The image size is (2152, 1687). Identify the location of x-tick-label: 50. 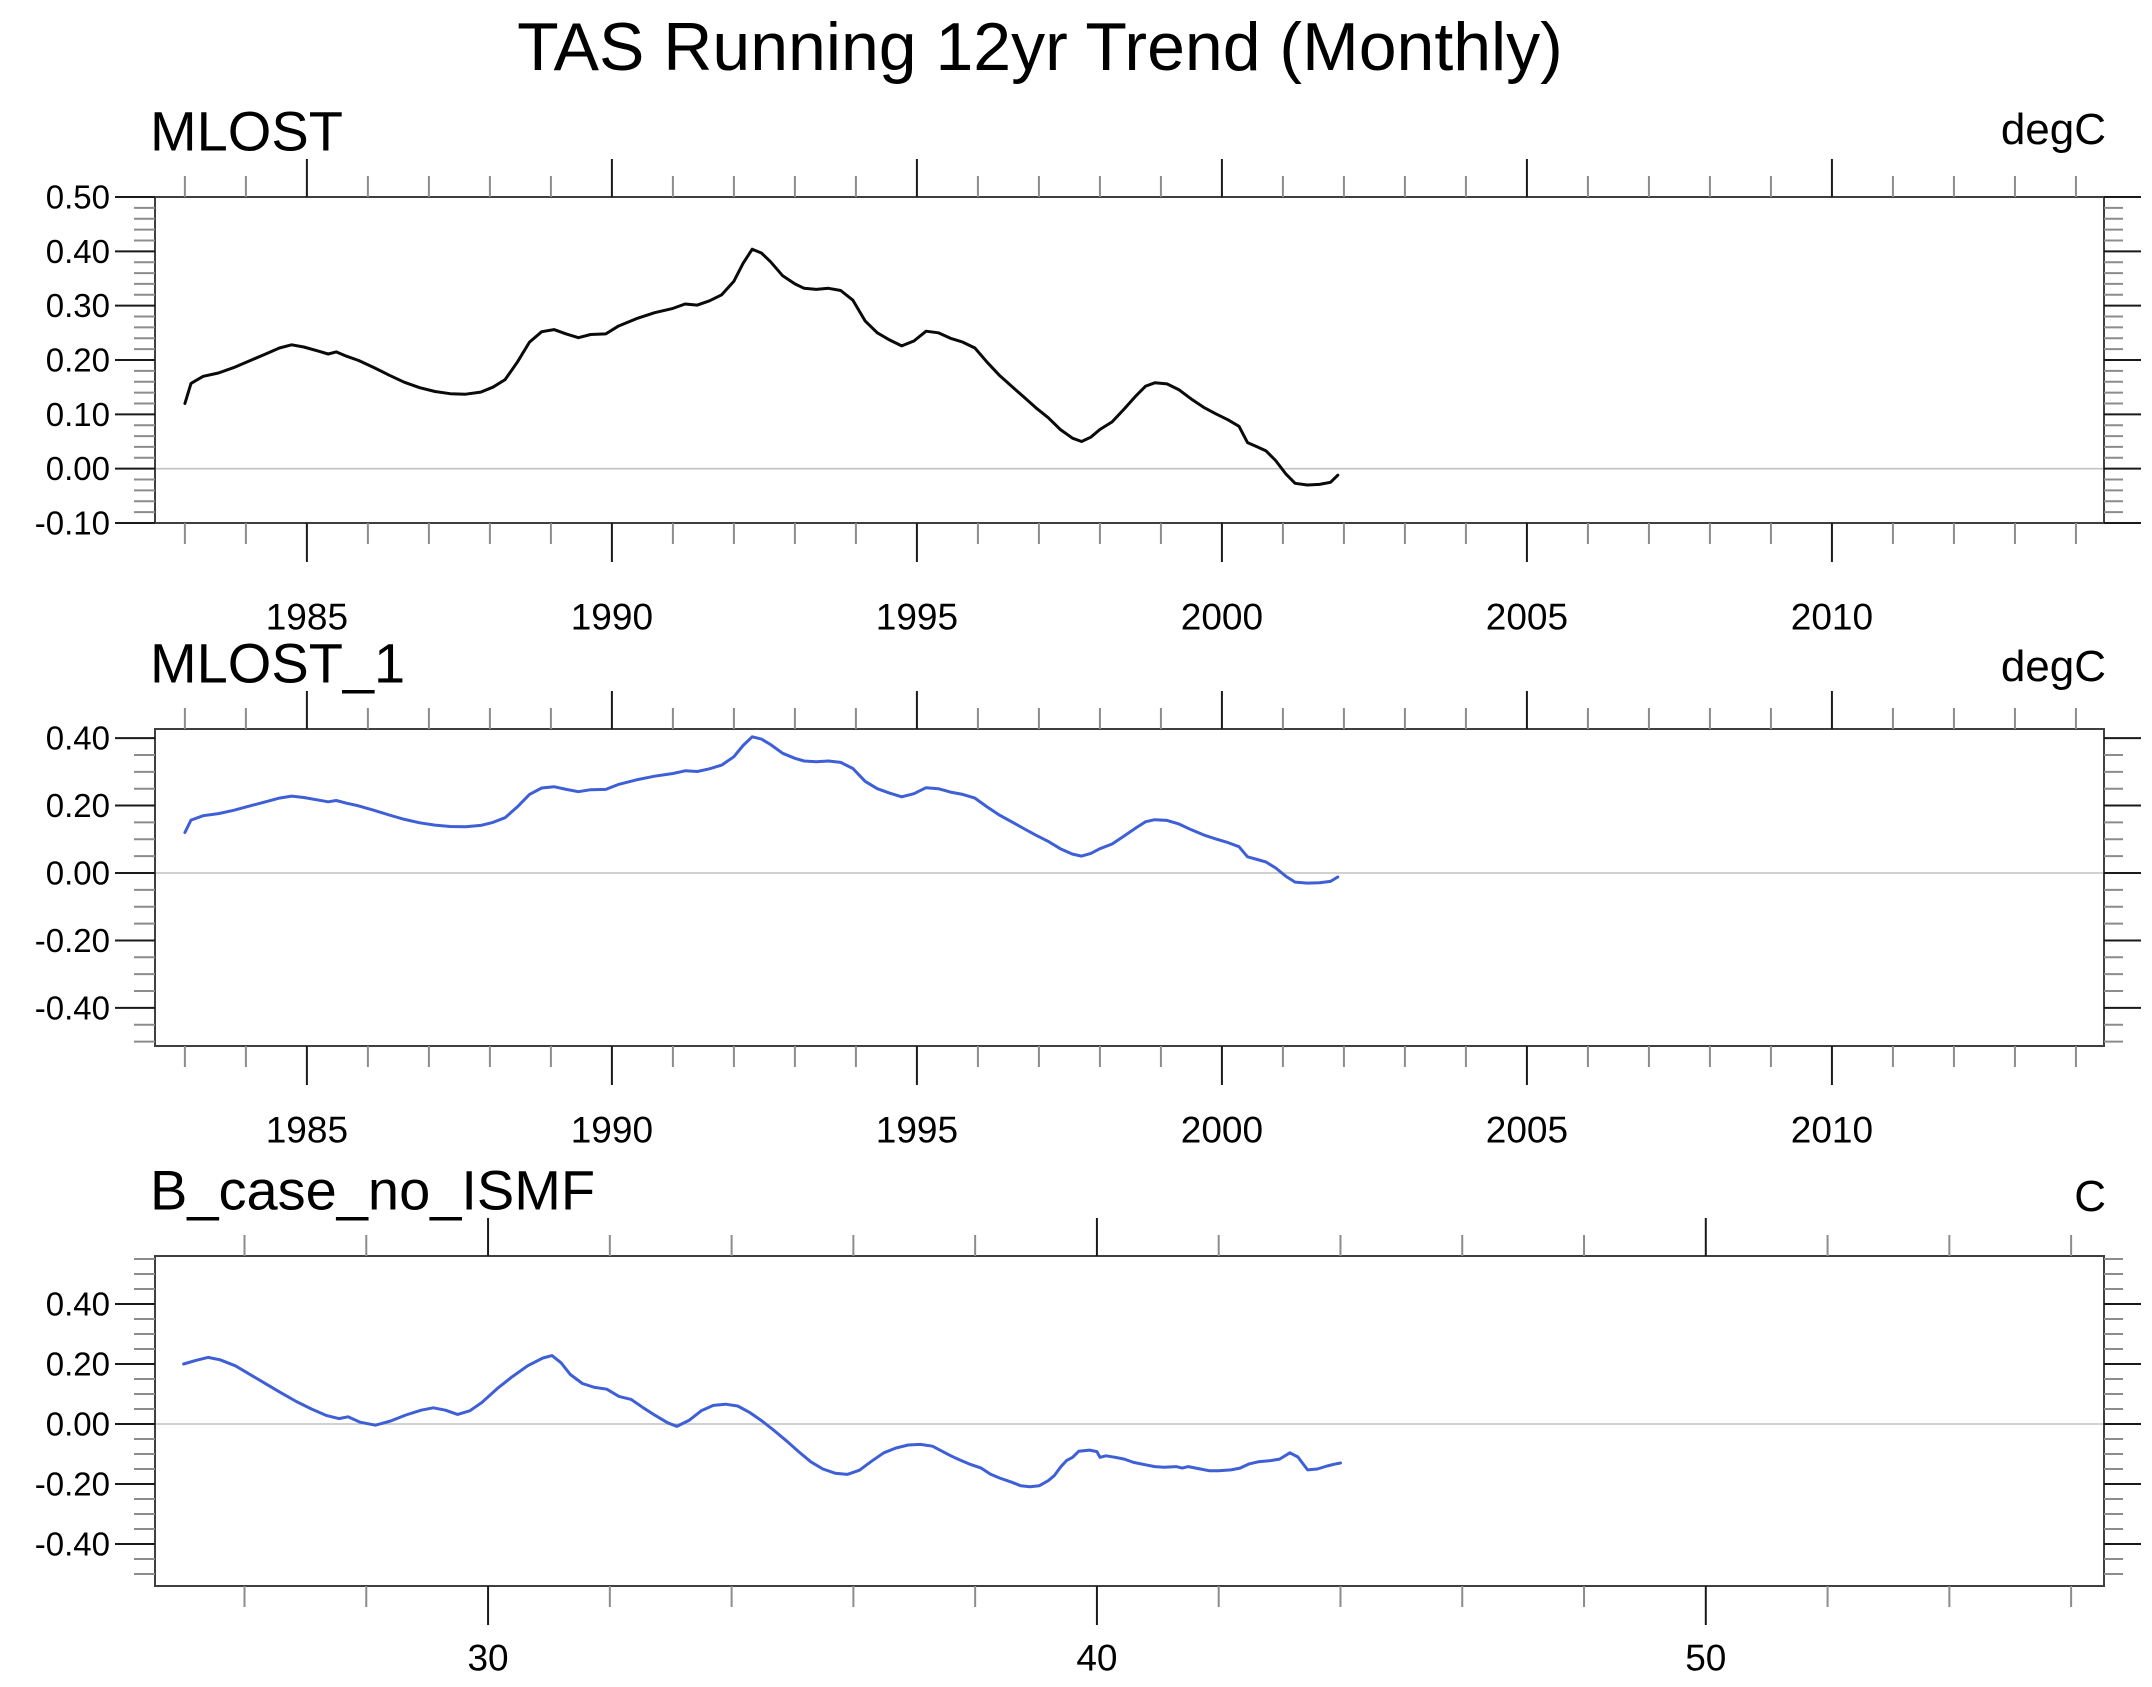
(1705, 1658).